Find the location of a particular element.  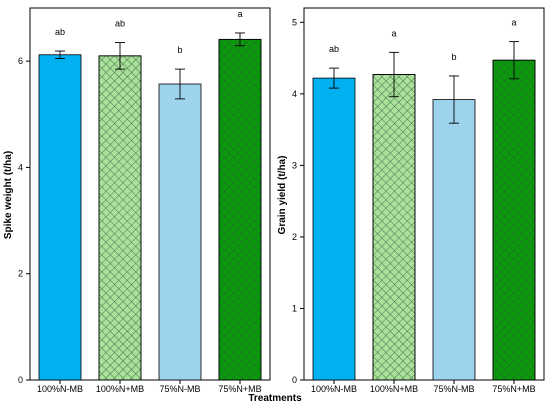

y-axis: 0 1 2 3 4 5 is located at coordinates (298, 201).